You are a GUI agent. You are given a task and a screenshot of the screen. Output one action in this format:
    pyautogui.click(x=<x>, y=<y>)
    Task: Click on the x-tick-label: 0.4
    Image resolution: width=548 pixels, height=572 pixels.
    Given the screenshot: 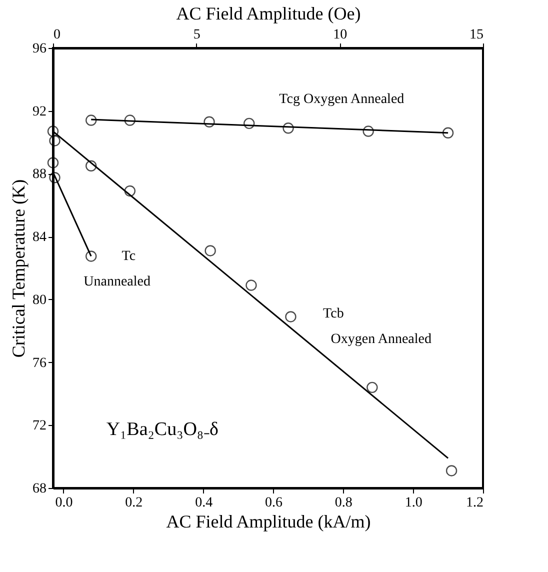 What is the action you would take?
    pyautogui.click(x=204, y=503)
    